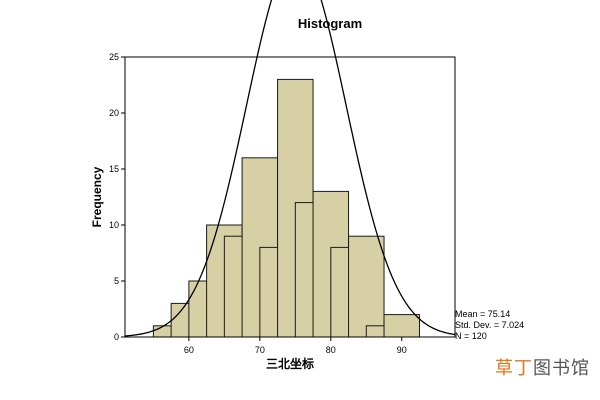 The image size is (600, 400). What do you see at coordinates (514, 368) in the screenshot?
I see `watermark-accent: 草丁` at bounding box center [514, 368].